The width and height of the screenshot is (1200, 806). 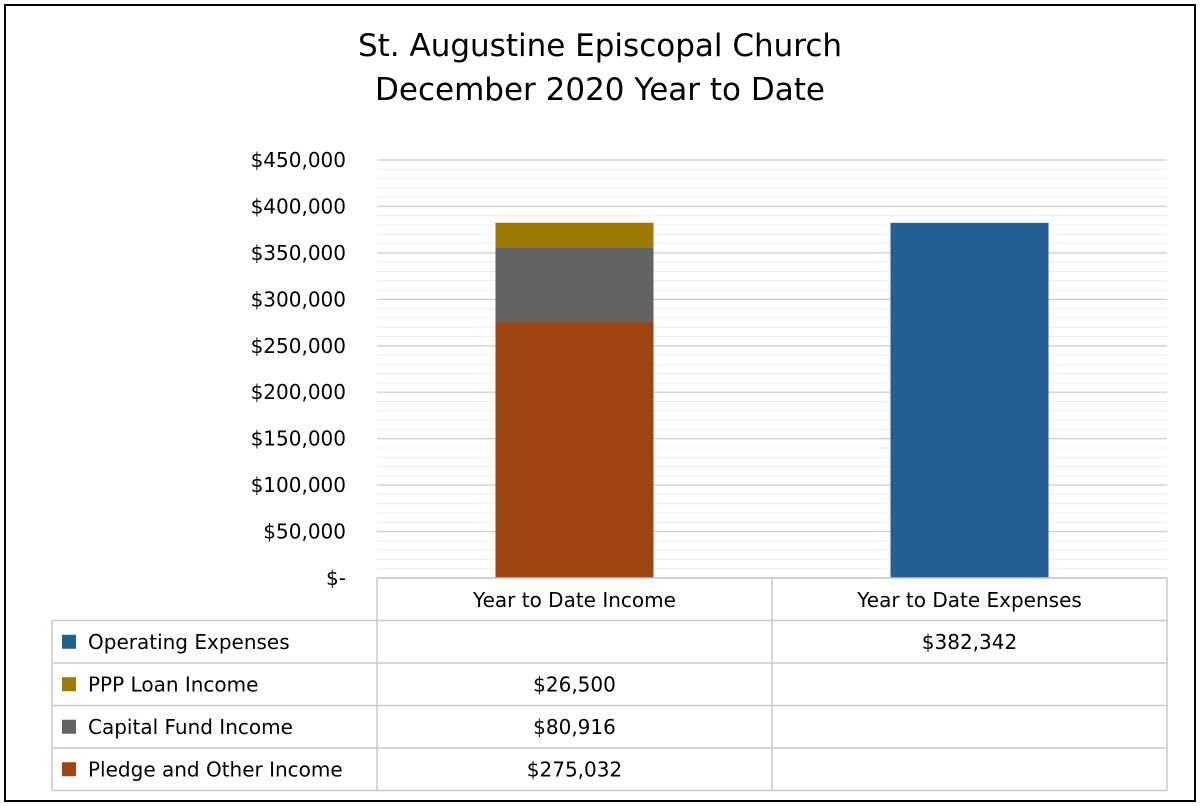 I want to click on y-tick-label: $150,000, so click(x=298, y=439).